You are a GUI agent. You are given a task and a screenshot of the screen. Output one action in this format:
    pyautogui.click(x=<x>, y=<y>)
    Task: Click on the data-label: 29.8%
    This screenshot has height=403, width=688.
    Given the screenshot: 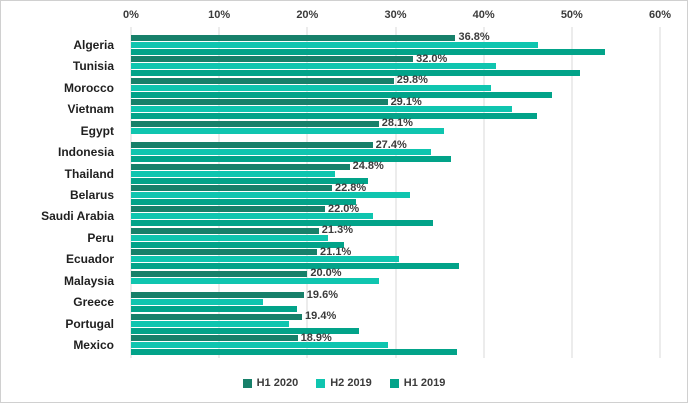 What is the action you would take?
    pyautogui.click(x=412, y=80)
    